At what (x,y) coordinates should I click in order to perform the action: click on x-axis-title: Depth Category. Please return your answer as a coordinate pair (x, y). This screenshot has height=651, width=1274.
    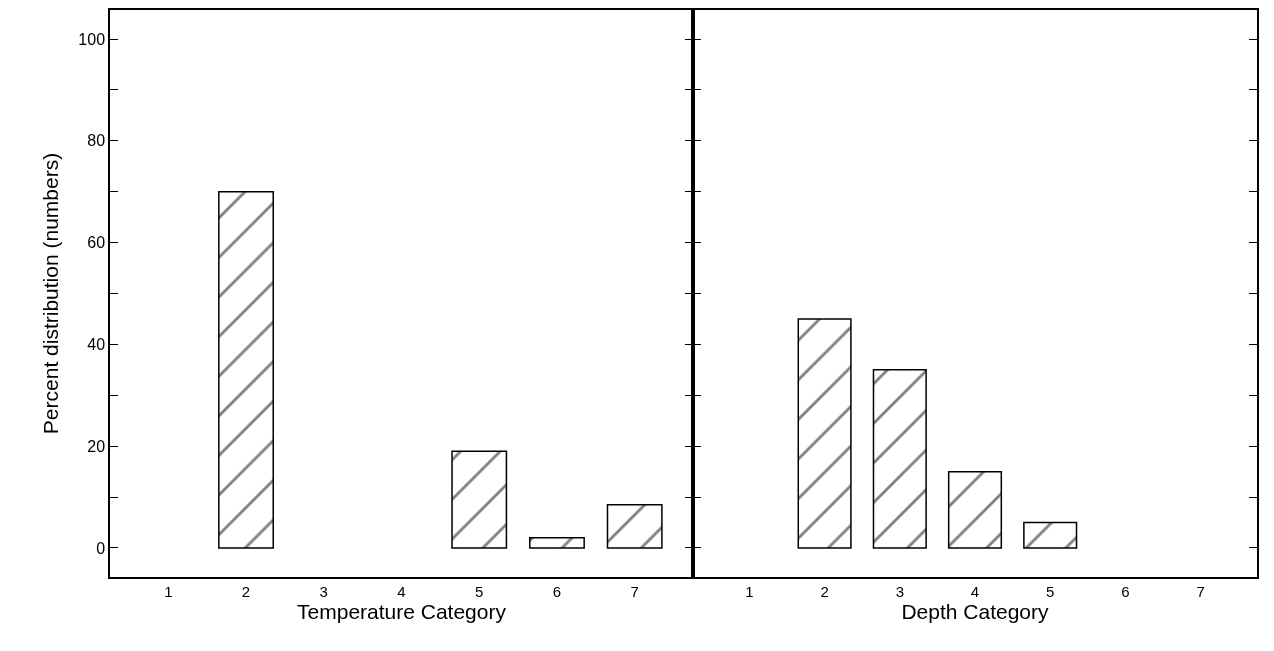
    Looking at the image, I should click on (975, 611).